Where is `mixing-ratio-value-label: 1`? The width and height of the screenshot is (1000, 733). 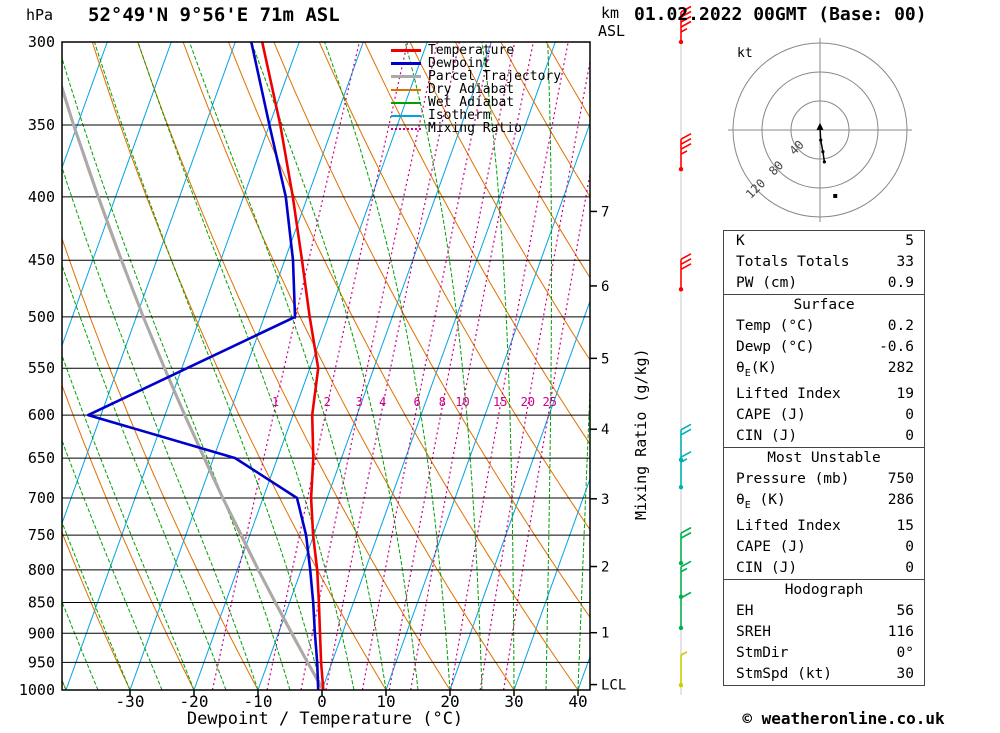 mixing-ratio-value-label: 1 is located at coordinates (275, 402).